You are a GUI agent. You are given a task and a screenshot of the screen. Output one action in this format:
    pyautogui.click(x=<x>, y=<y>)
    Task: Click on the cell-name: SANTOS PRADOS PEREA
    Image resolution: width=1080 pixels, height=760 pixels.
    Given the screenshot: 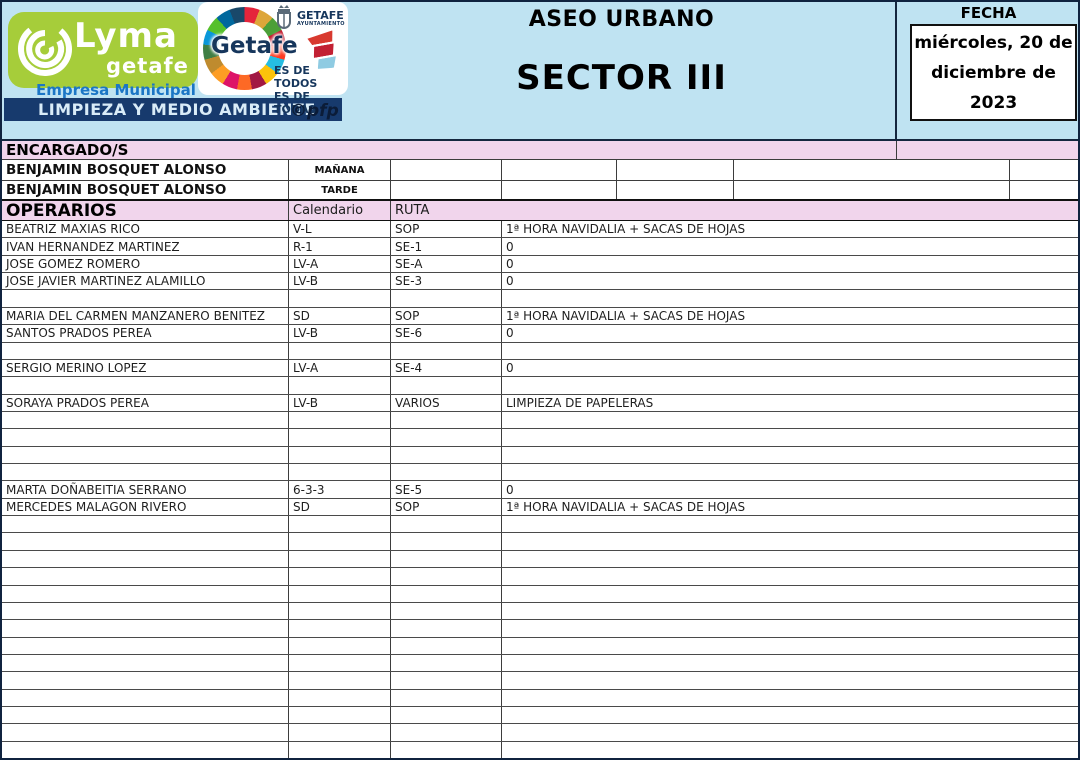 What is the action you would take?
    pyautogui.click(x=145, y=333)
    